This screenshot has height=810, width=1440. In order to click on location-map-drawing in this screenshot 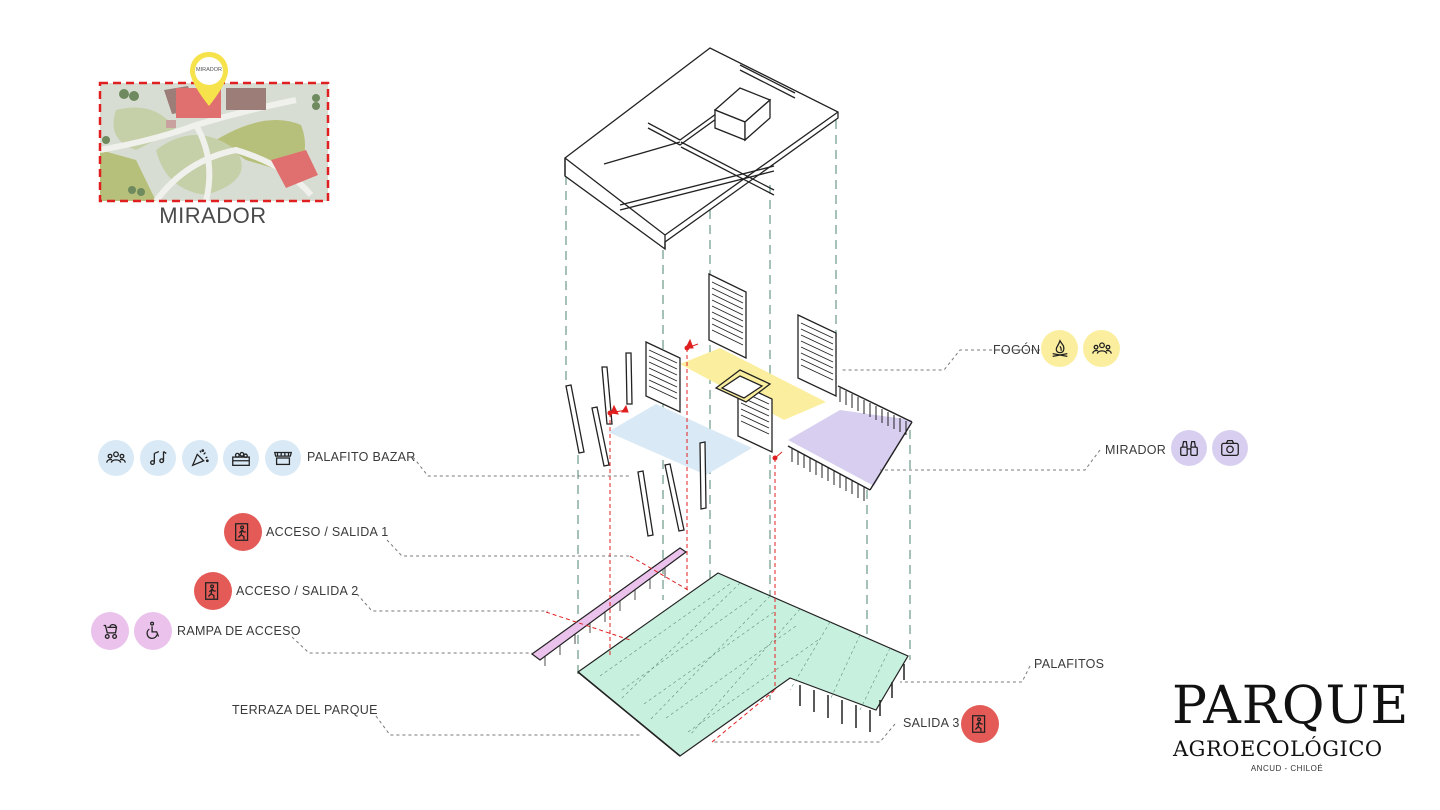, I will do `click(214, 142)`.